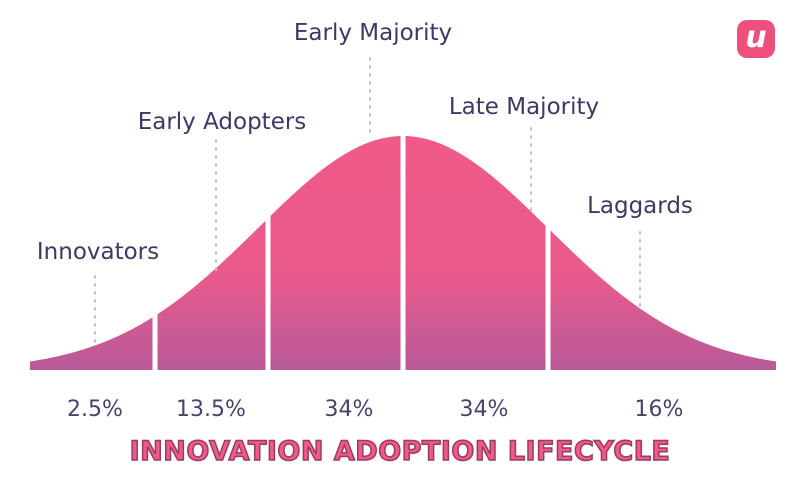  What do you see at coordinates (640, 206) in the screenshot?
I see `segment-label-laggards: Laggards` at bounding box center [640, 206].